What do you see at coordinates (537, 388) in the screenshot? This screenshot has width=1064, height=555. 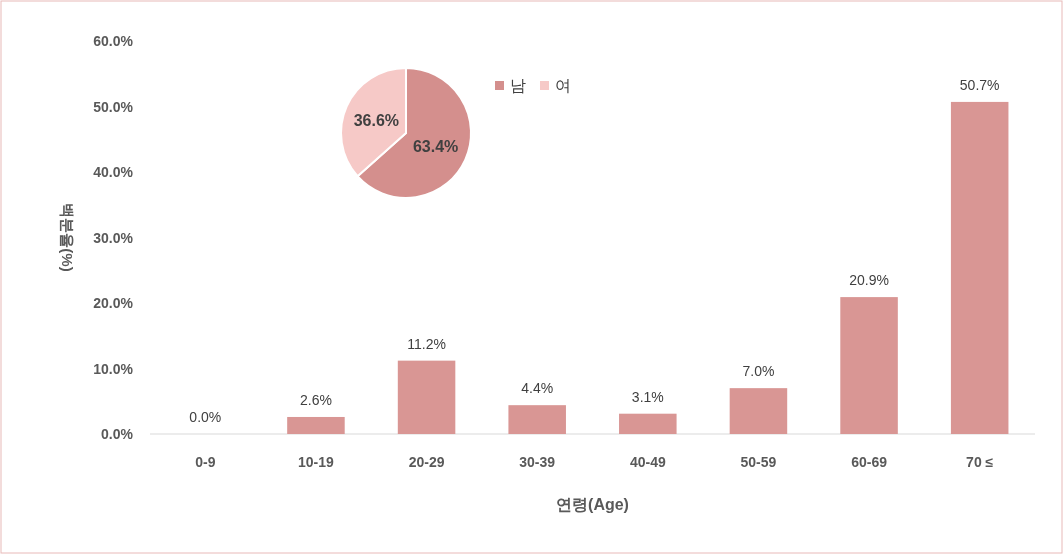 I see `data-label: 4.4%` at bounding box center [537, 388].